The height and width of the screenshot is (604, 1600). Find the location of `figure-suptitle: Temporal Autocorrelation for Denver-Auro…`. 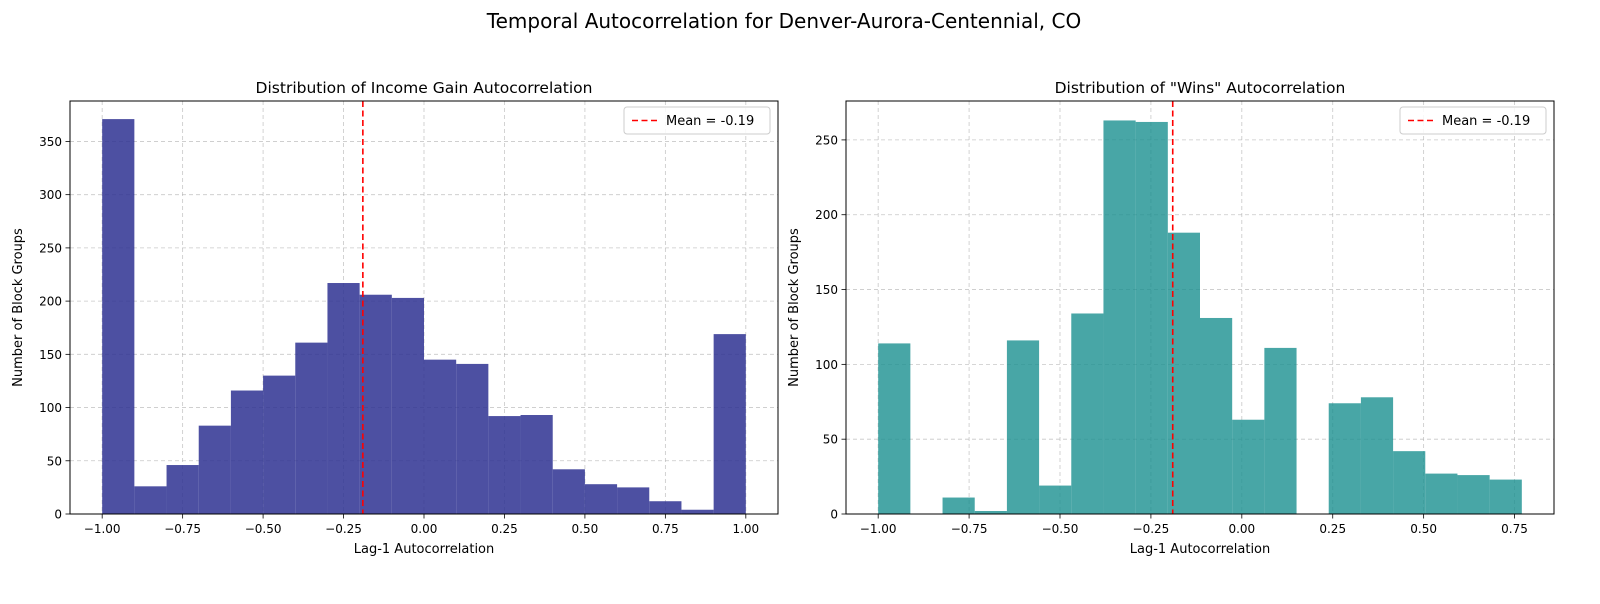

figure-suptitle: Temporal Autocorrelation for Denver-Auro… is located at coordinates (783, 21).